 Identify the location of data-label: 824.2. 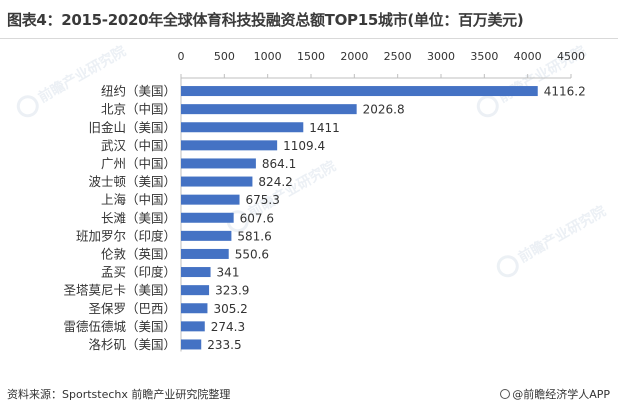
(275, 182).